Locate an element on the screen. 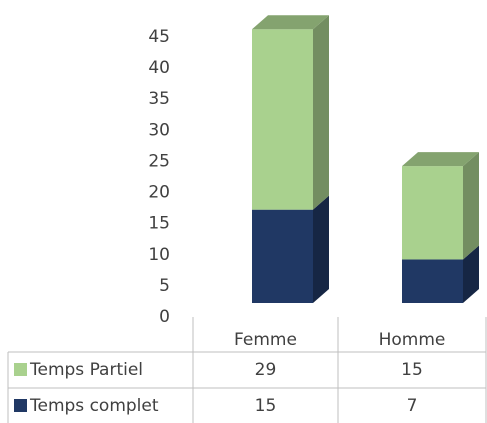  table-value: 29 is located at coordinates (266, 370).